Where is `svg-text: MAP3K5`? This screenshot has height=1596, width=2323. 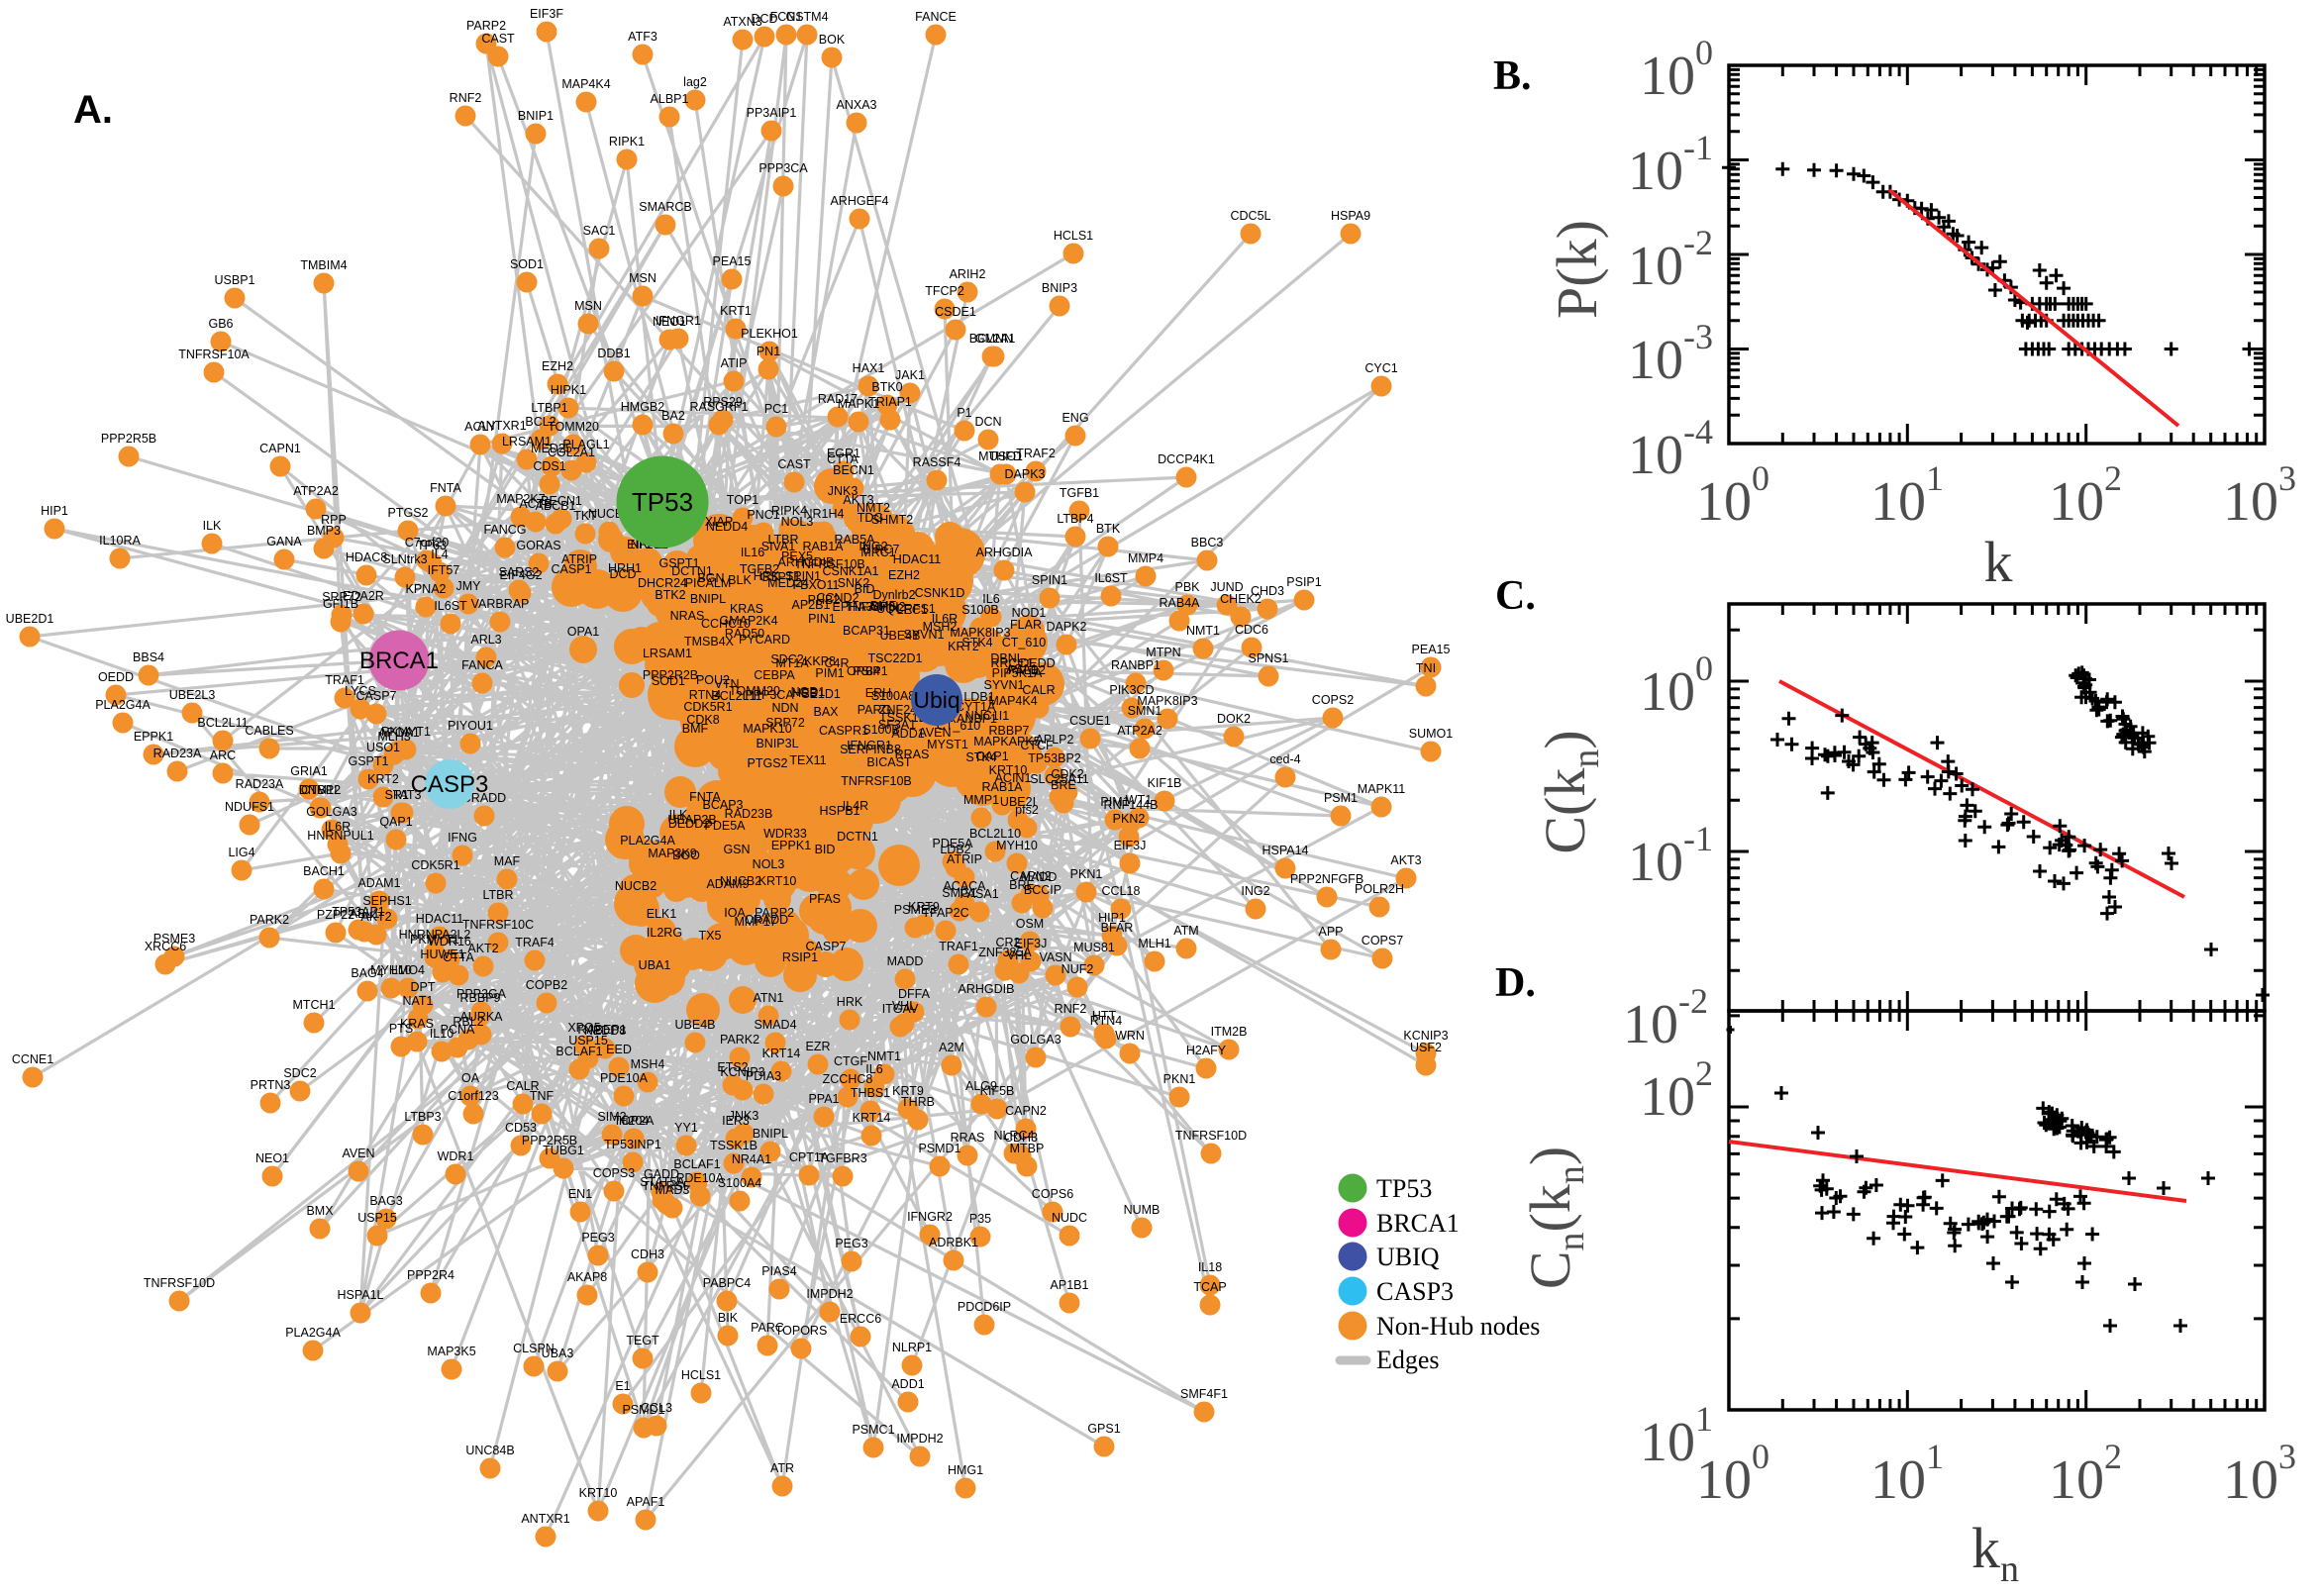
svg-text: MAP3K5 is located at coordinates (451, 1351).